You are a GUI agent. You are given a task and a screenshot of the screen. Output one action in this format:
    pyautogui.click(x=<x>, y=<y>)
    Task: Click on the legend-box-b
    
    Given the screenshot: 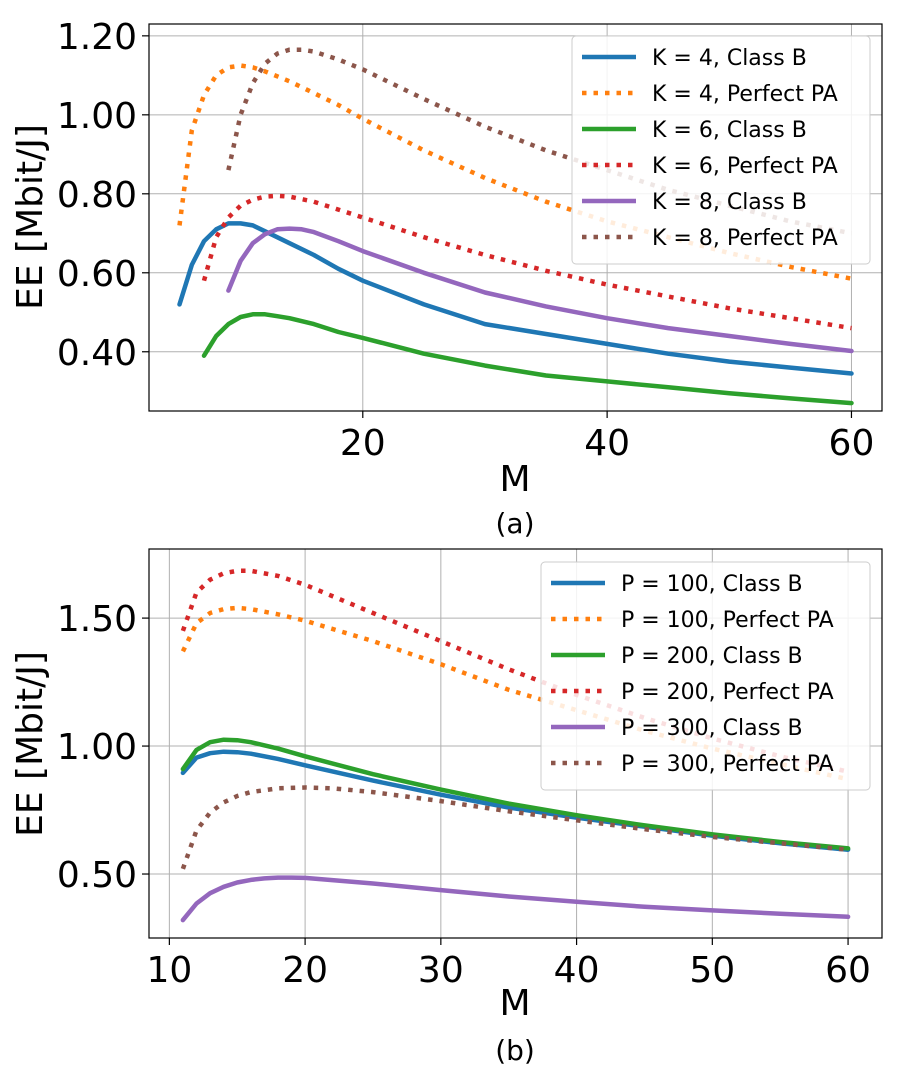 What is the action you would take?
    pyautogui.click(x=705, y=676)
    